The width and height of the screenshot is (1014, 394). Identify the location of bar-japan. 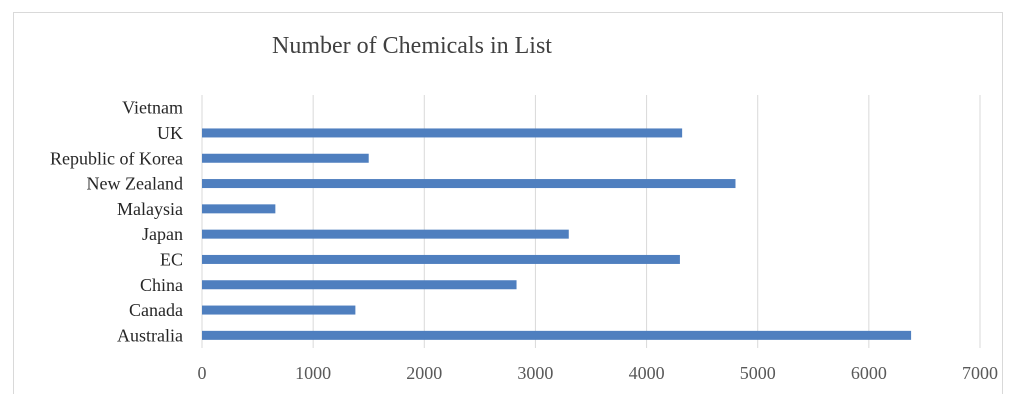
(385, 234).